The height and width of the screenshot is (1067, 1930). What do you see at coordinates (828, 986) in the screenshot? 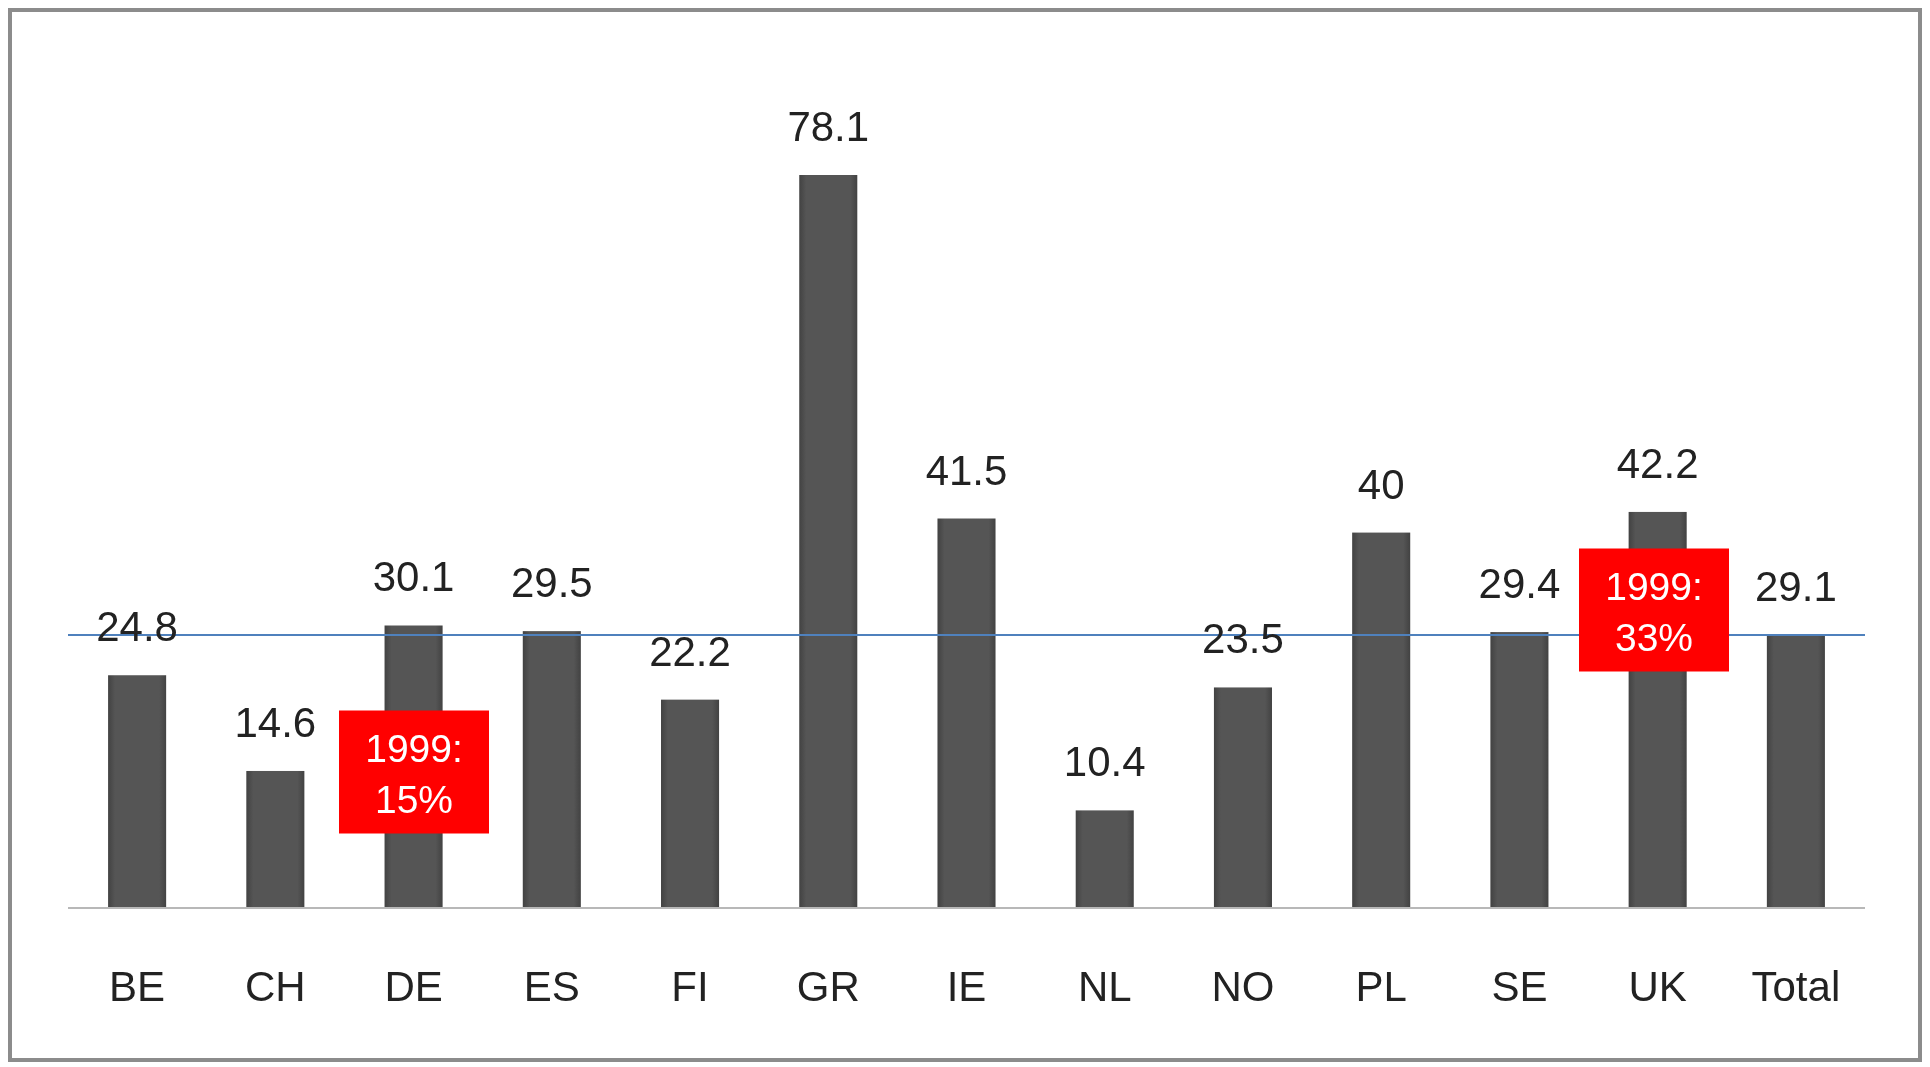
I see `x-tick-label: GR` at bounding box center [828, 986].